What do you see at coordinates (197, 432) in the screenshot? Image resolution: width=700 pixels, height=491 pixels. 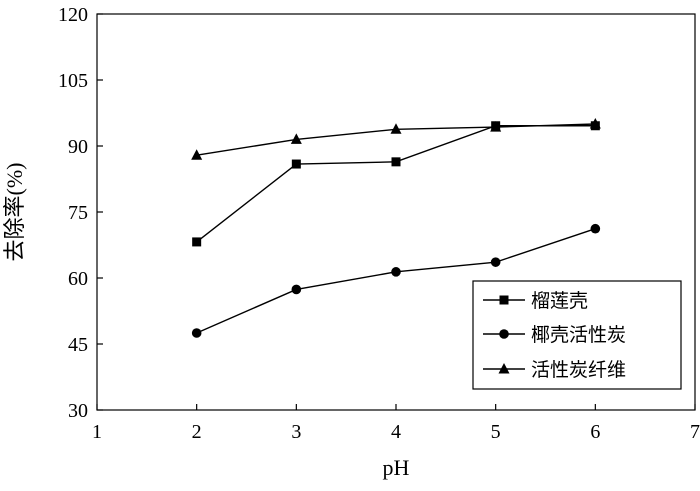 I see `x-tick-label: 2` at bounding box center [197, 432].